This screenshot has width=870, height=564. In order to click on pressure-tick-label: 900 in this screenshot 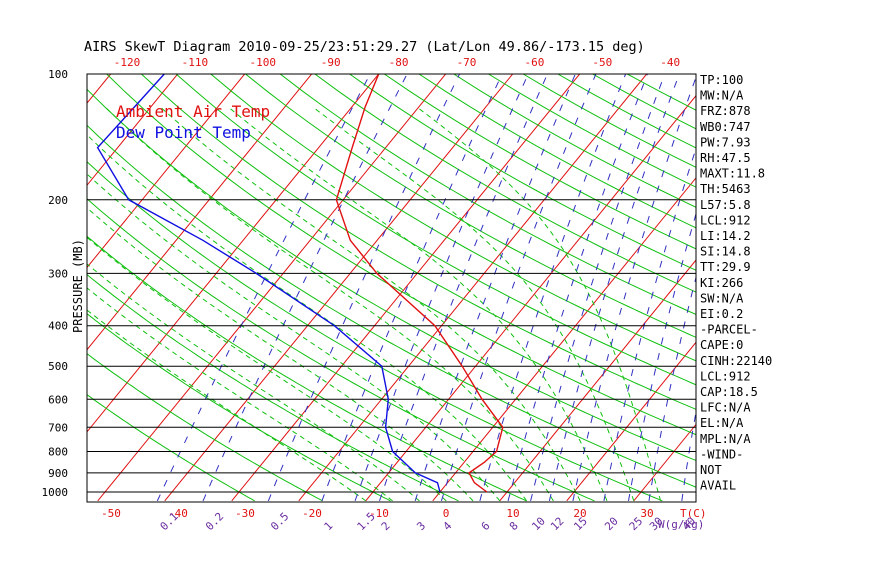, I will do `click(58, 473)`.